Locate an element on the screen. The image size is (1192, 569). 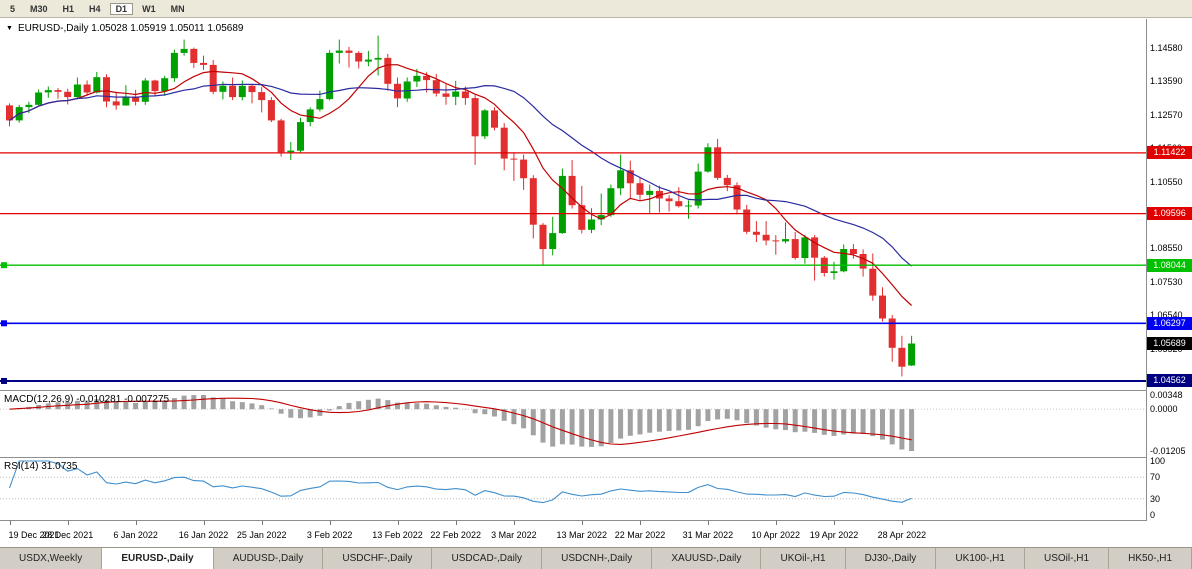
timeframe-button-d1: D1 is located at coordinates (121, 8).